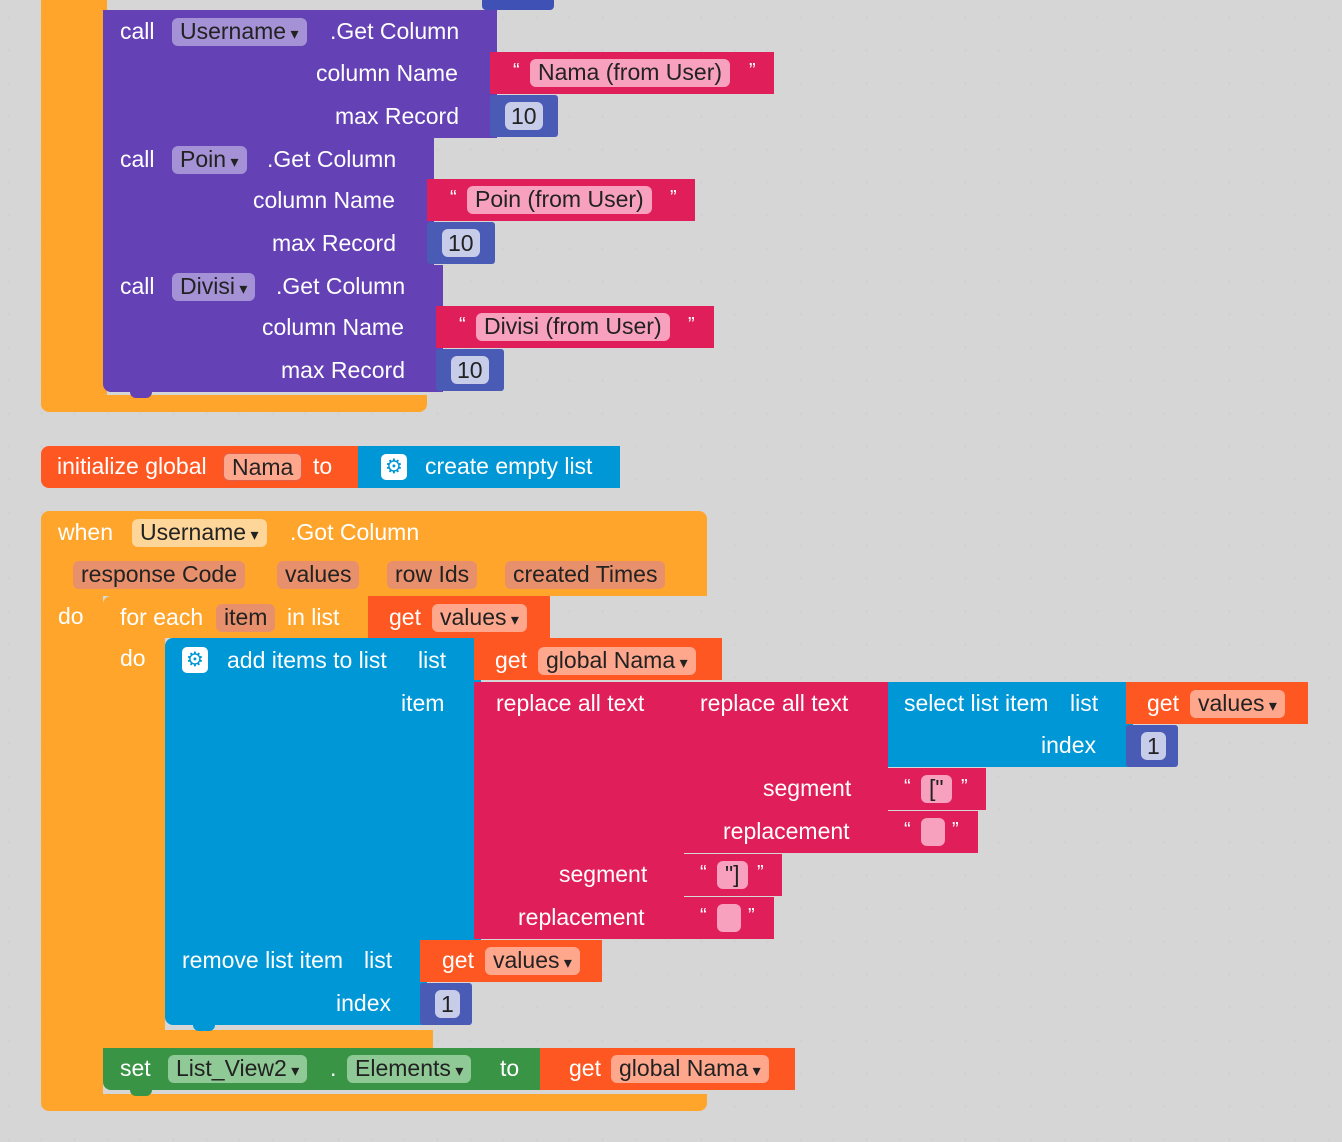 The image size is (1342, 1142). Describe the element at coordinates (786, 767) in the screenshot. I see `replace-all-text-inner-block` at that location.